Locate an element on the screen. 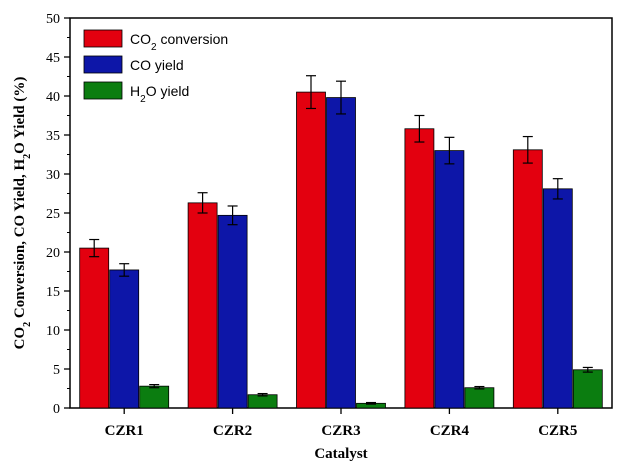 The image size is (622, 466). x-tick-label: CZR2 is located at coordinates (232, 431).